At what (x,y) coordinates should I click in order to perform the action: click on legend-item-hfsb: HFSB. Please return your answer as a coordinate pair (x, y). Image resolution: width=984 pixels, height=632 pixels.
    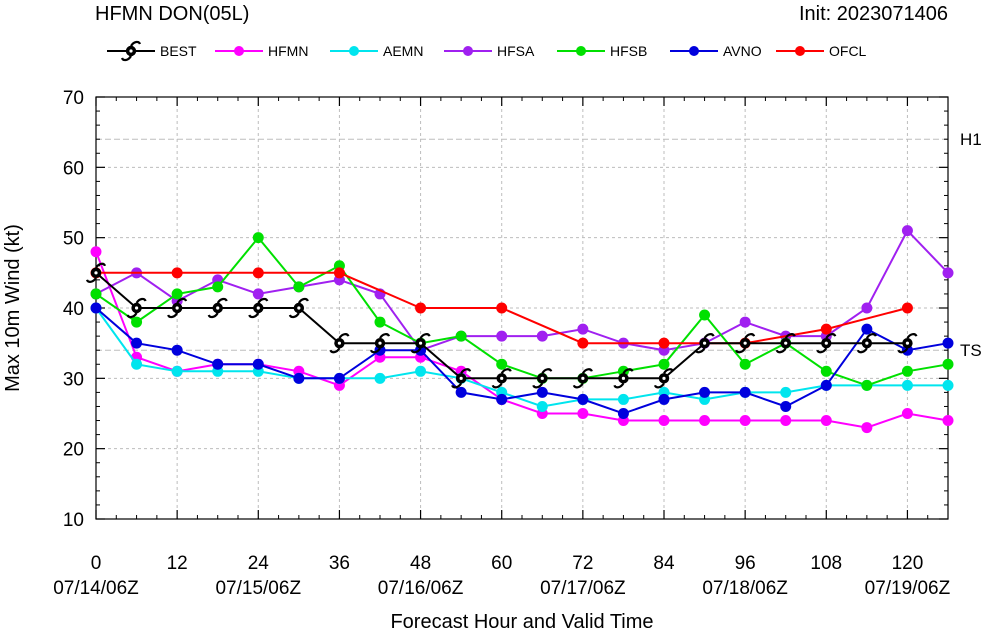
    Looking at the image, I should click on (602, 51).